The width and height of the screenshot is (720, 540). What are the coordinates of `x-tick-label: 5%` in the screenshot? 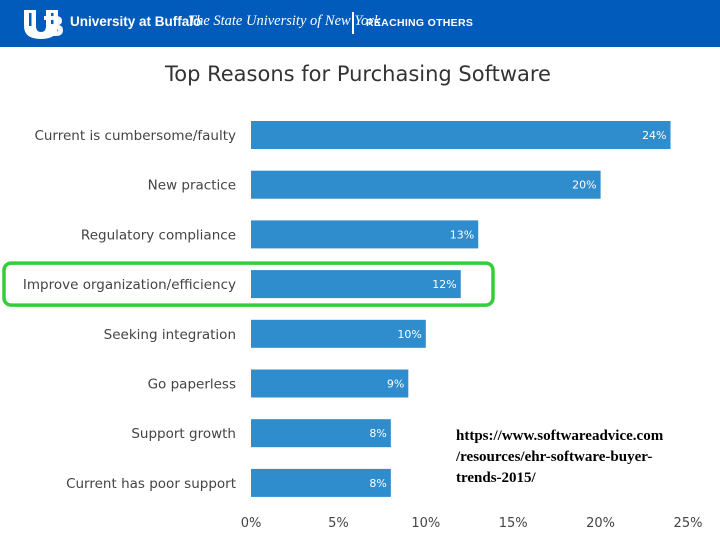 It's located at (338, 523).